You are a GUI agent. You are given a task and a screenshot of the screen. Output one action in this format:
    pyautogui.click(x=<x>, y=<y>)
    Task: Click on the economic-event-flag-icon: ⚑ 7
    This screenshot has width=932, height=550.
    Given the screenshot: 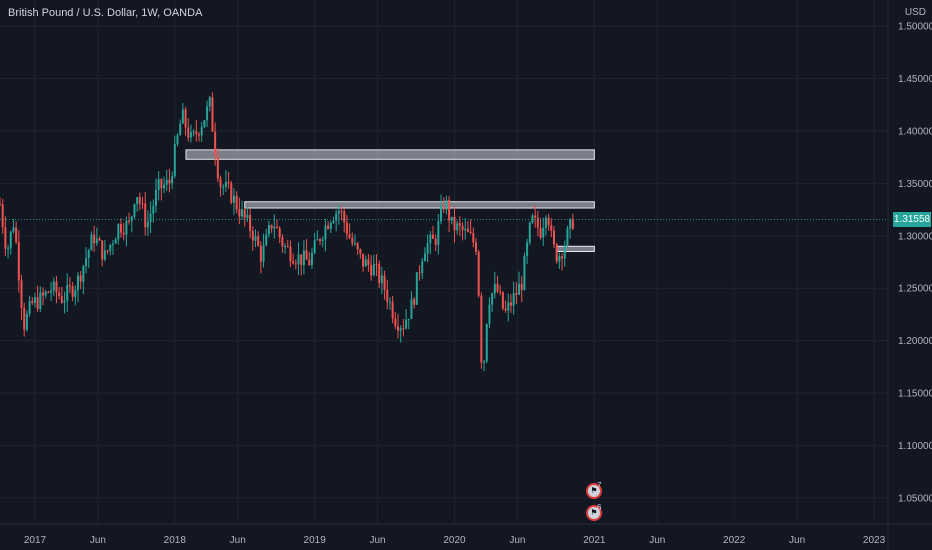 What is the action you would take?
    pyautogui.click(x=594, y=490)
    